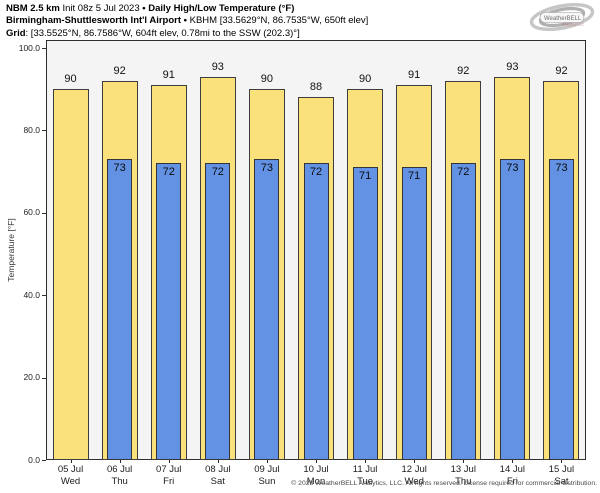 This screenshot has height=493, width=600. What do you see at coordinates (16, 33) in the screenshot?
I see `grid-label: Grid` at bounding box center [16, 33].